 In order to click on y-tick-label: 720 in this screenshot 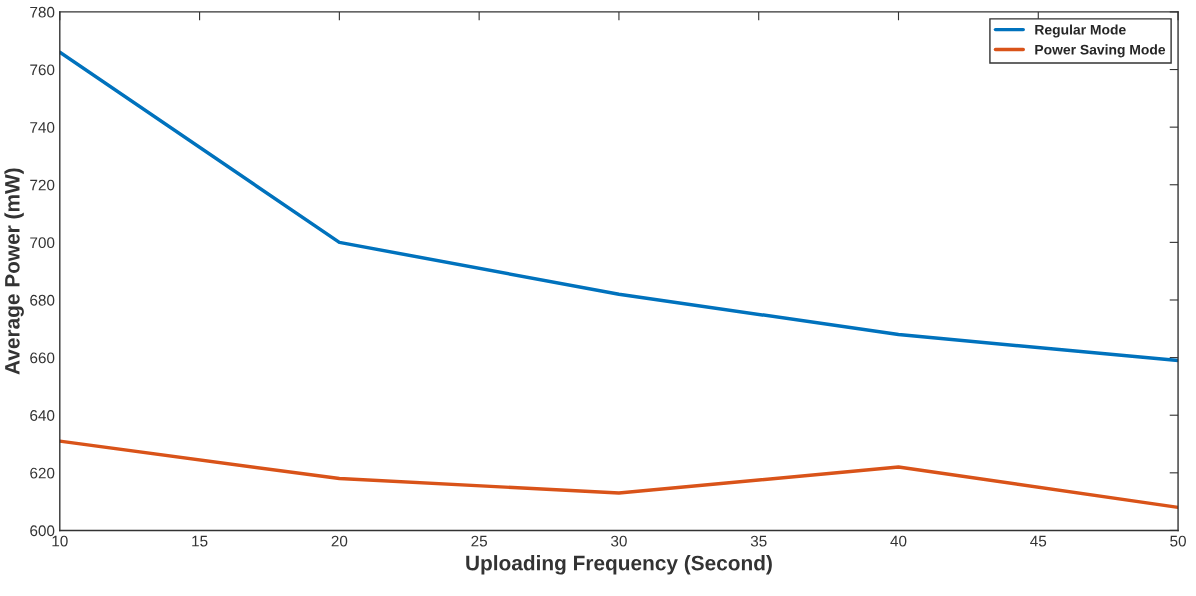, I will do `click(42, 185)`.